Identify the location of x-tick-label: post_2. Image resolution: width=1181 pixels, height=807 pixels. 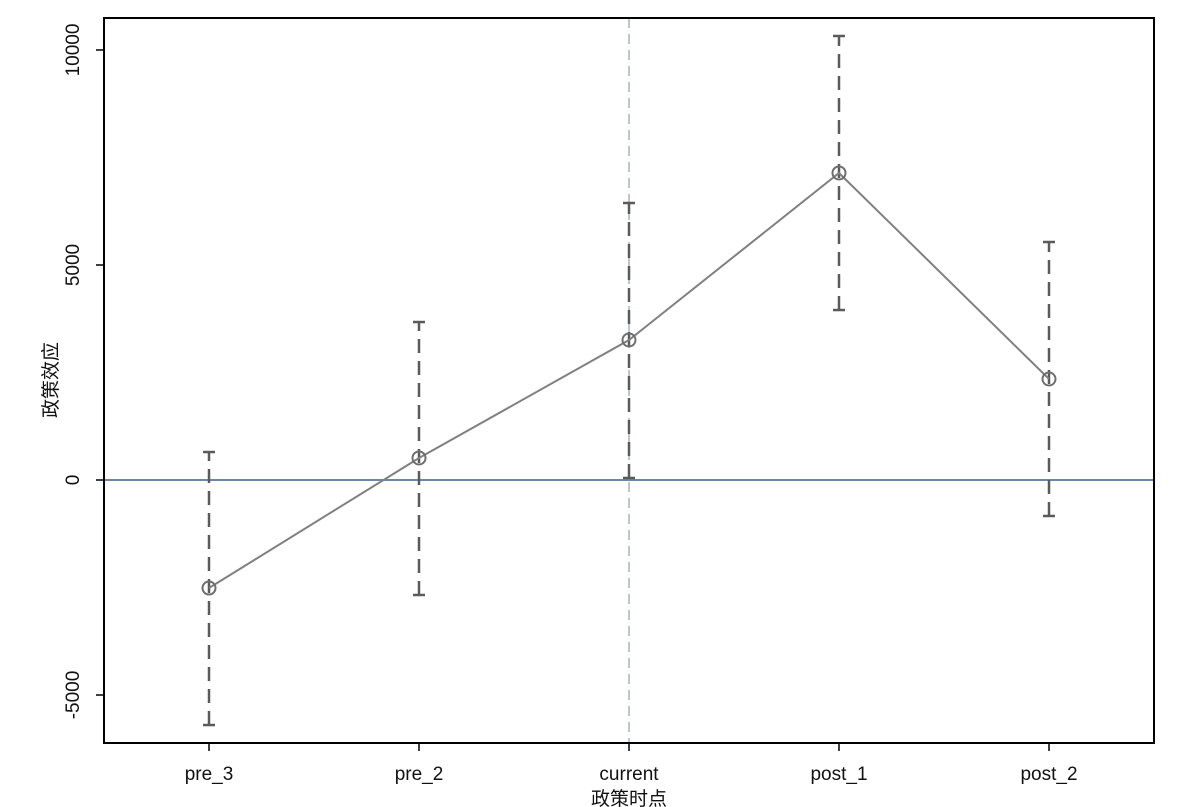
(1048, 774).